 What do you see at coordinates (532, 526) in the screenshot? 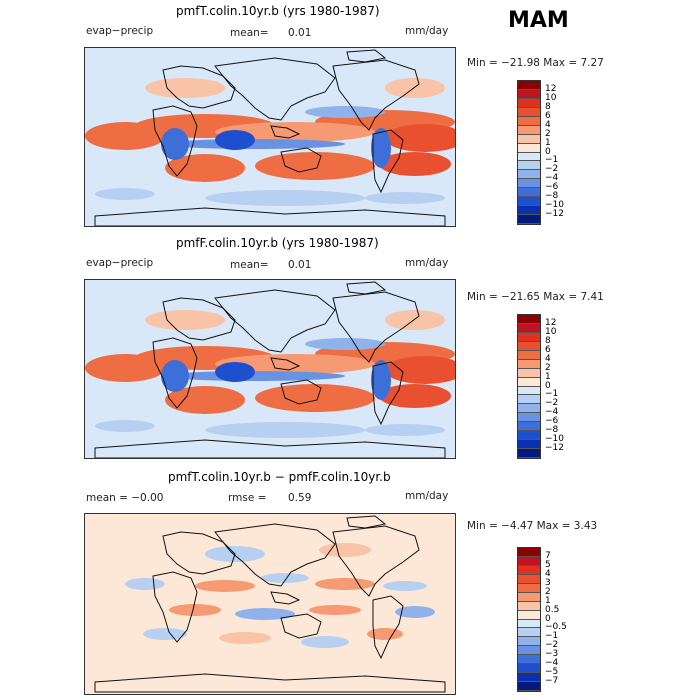
I see `panel-3-minmax: Min = −4.47 Max = 3.43` at bounding box center [532, 526].